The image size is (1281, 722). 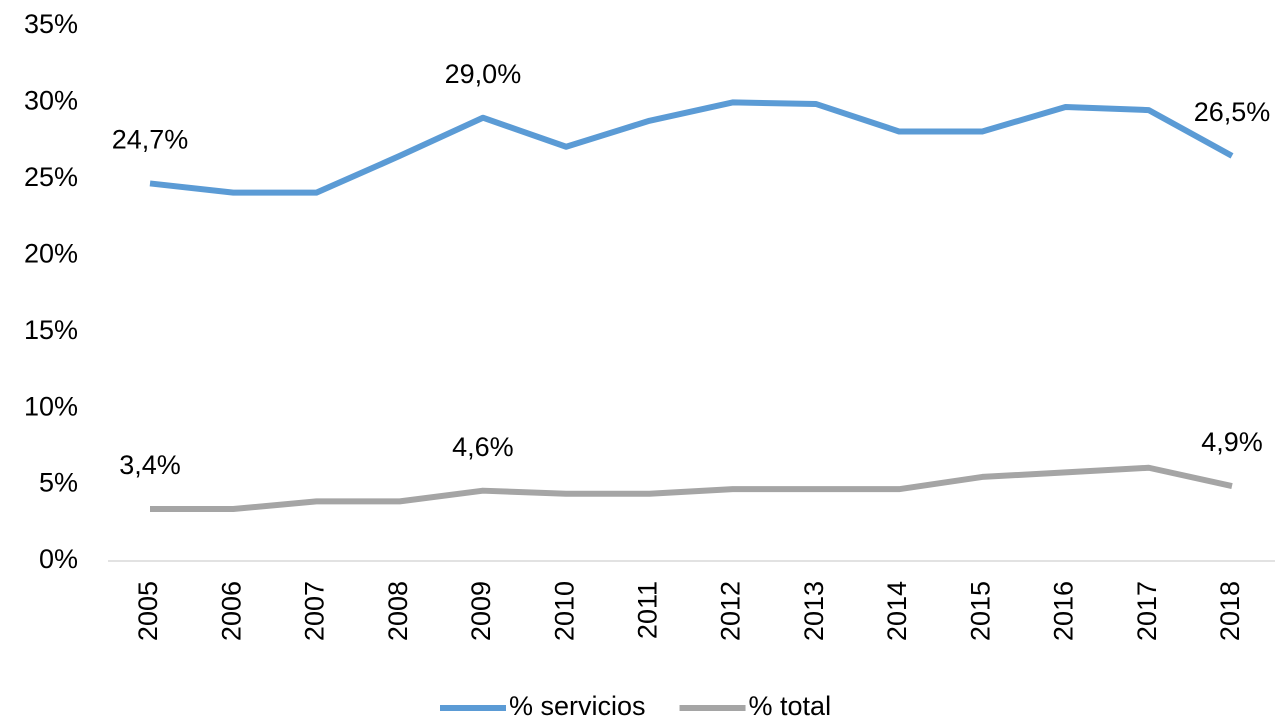 I want to click on x-tick-label: 2010, so click(x=564, y=611).